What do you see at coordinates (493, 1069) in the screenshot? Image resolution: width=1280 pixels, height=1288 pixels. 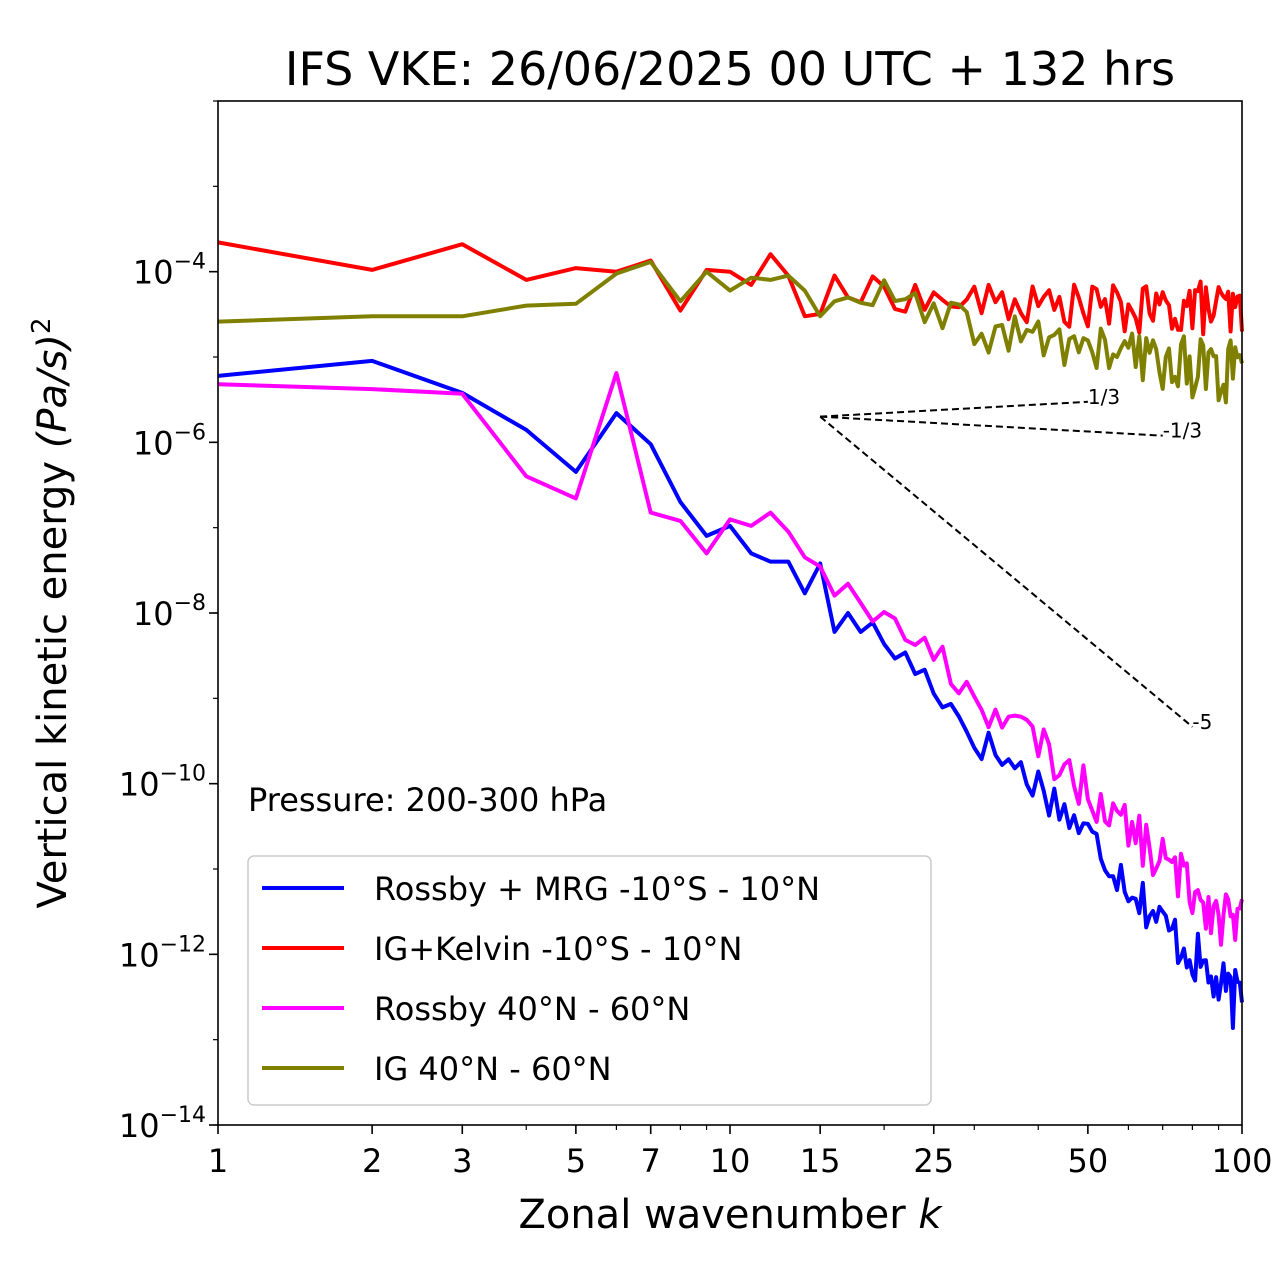 I see `legend-label: IG 40°N - 60°N` at bounding box center [493, 1069].